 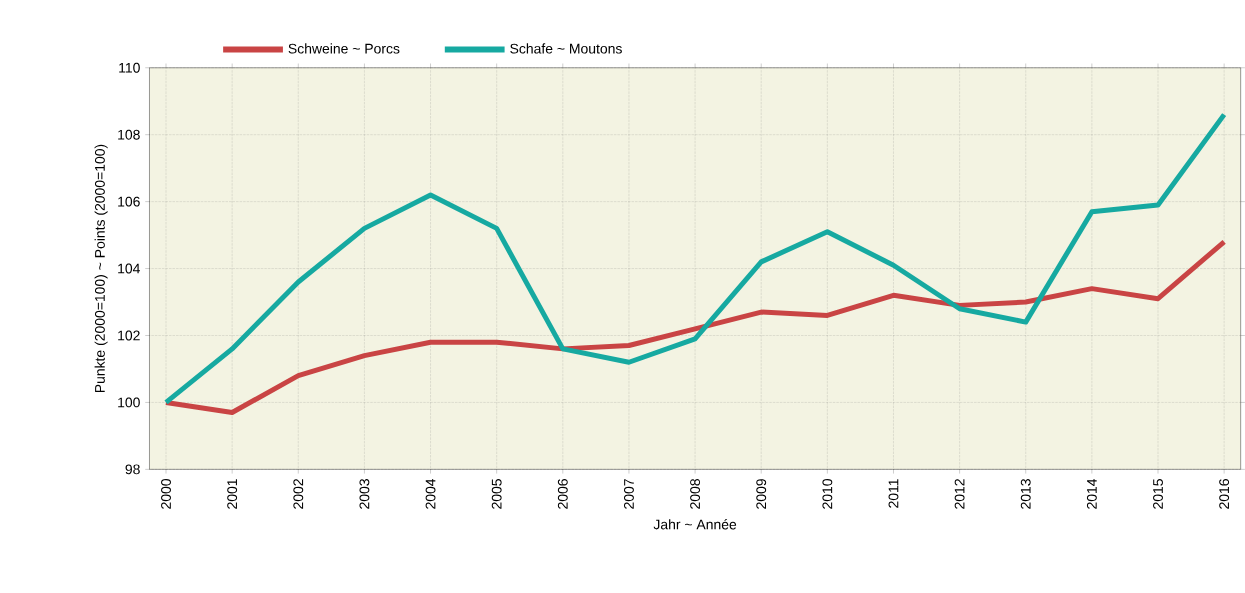 I want to click on x-tick-label: 2006, so click(x=562, y=494).